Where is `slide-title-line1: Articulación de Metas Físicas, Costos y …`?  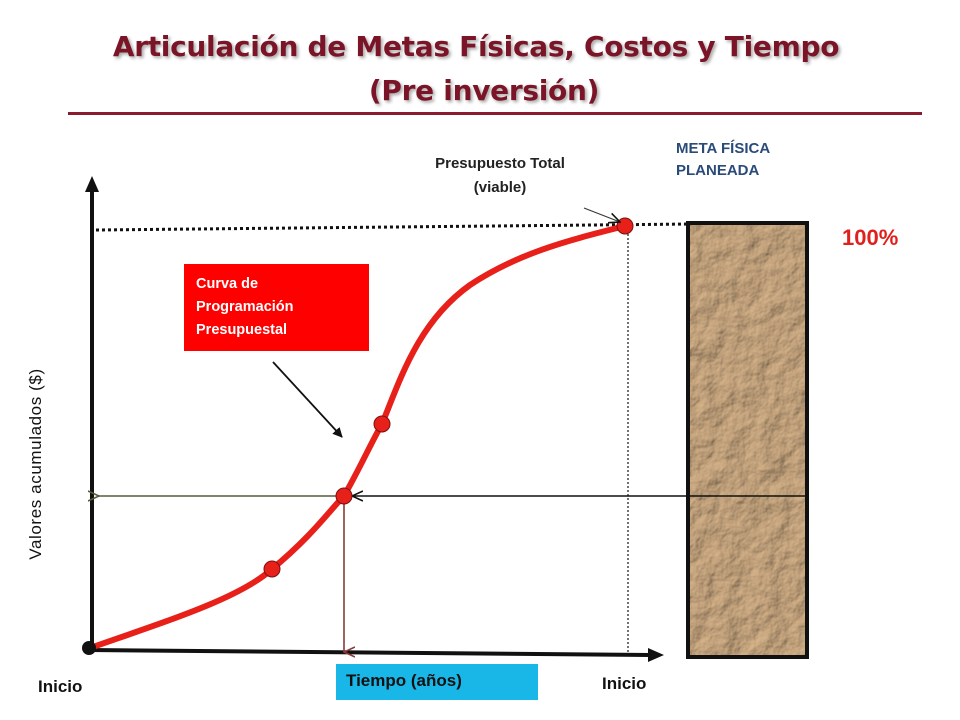
slide-title-line1: Articulación de Metas Físicas, Costos y … is located at coordinates (476, 46).